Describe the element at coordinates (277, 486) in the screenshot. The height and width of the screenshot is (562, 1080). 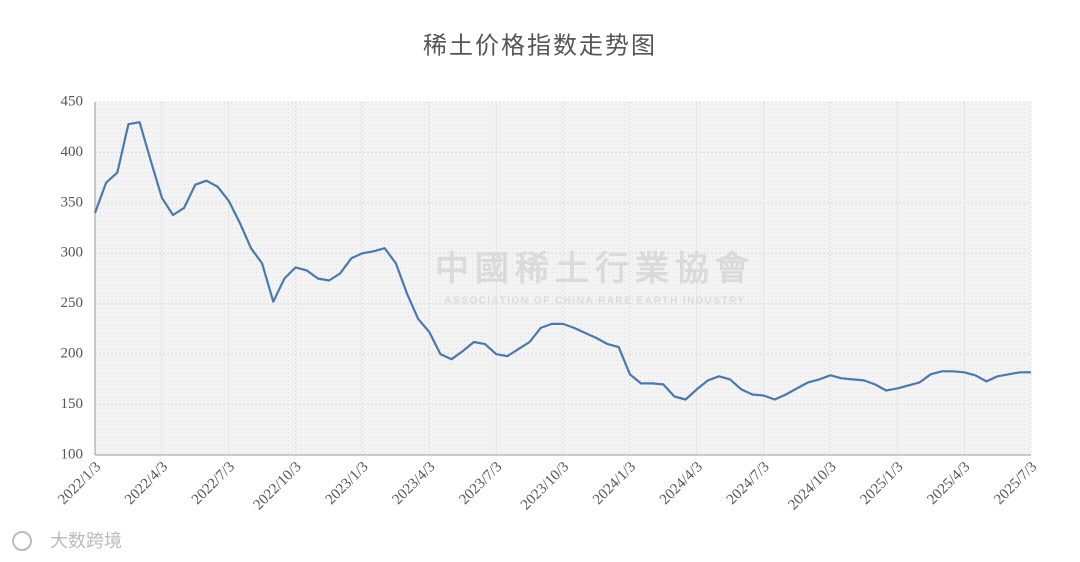
I see `x-tick-label: 2022/10/3` at that location.